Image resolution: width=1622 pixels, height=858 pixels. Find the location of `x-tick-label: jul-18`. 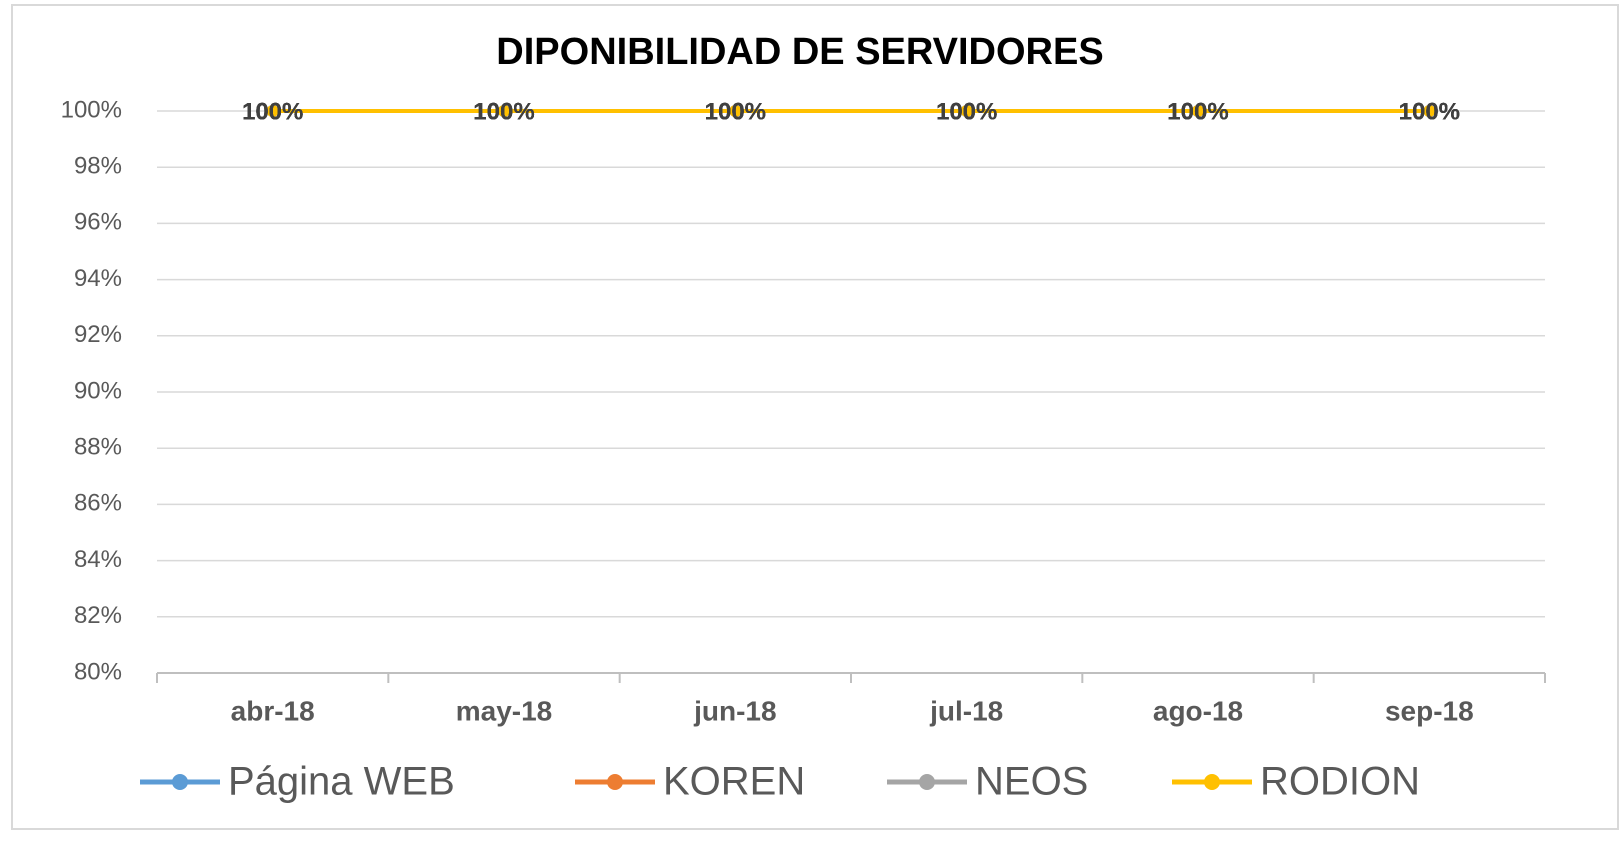

x-tick-label: jul-18 is located at coordinates (966, 710).